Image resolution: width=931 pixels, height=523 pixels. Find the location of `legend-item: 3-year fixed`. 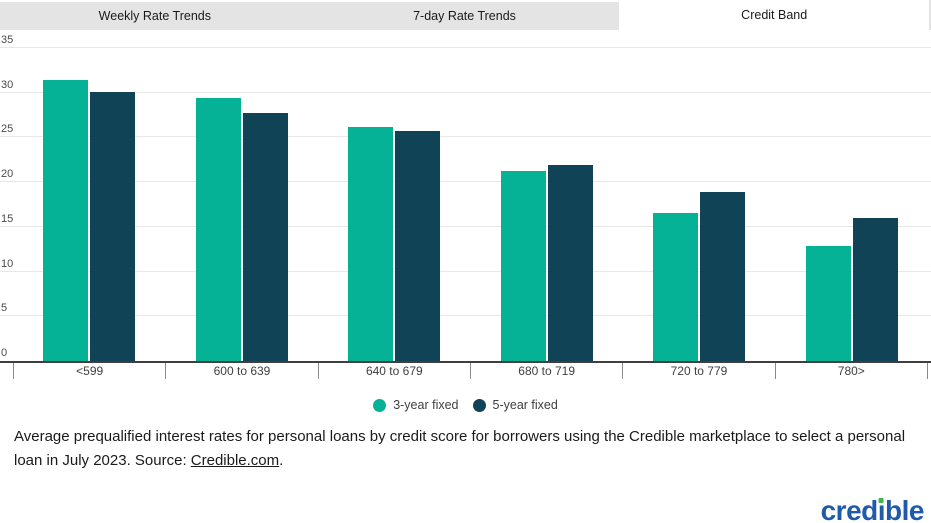

legend-item: 3-year fixed is located at coordinates (416, 405).